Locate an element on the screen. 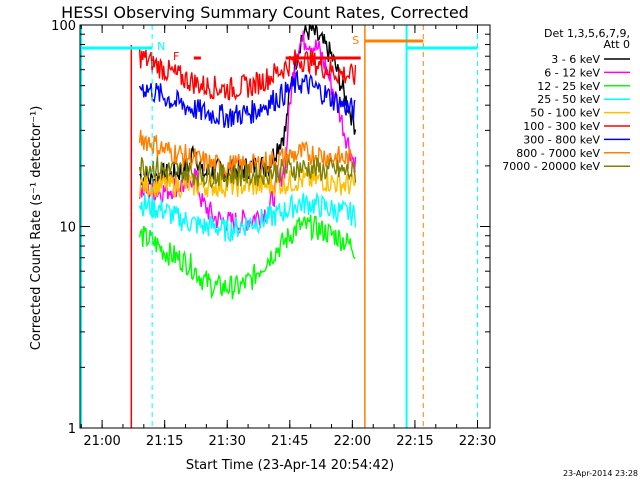  marker-f: F is located at coordinates (176, 56).